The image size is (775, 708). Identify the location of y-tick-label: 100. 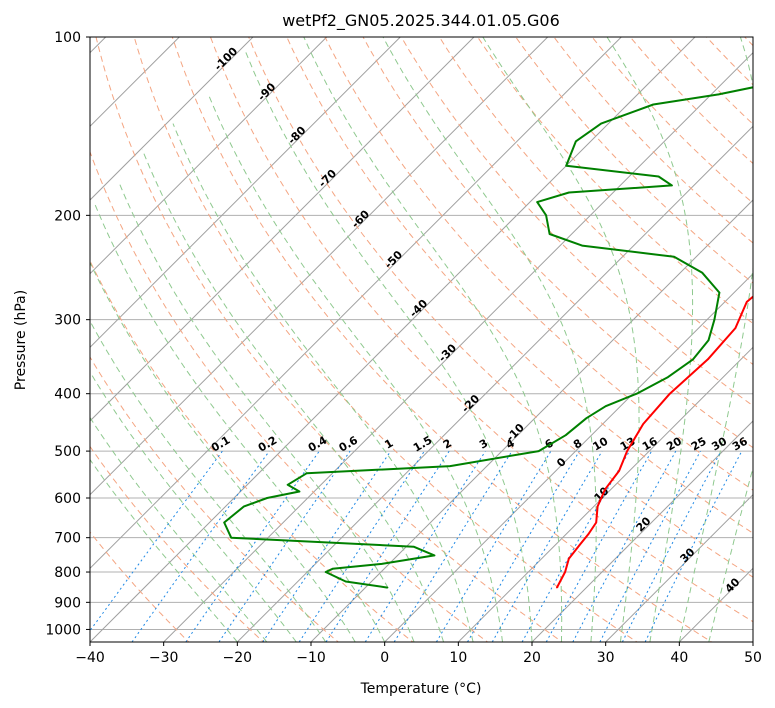
(67, 38).